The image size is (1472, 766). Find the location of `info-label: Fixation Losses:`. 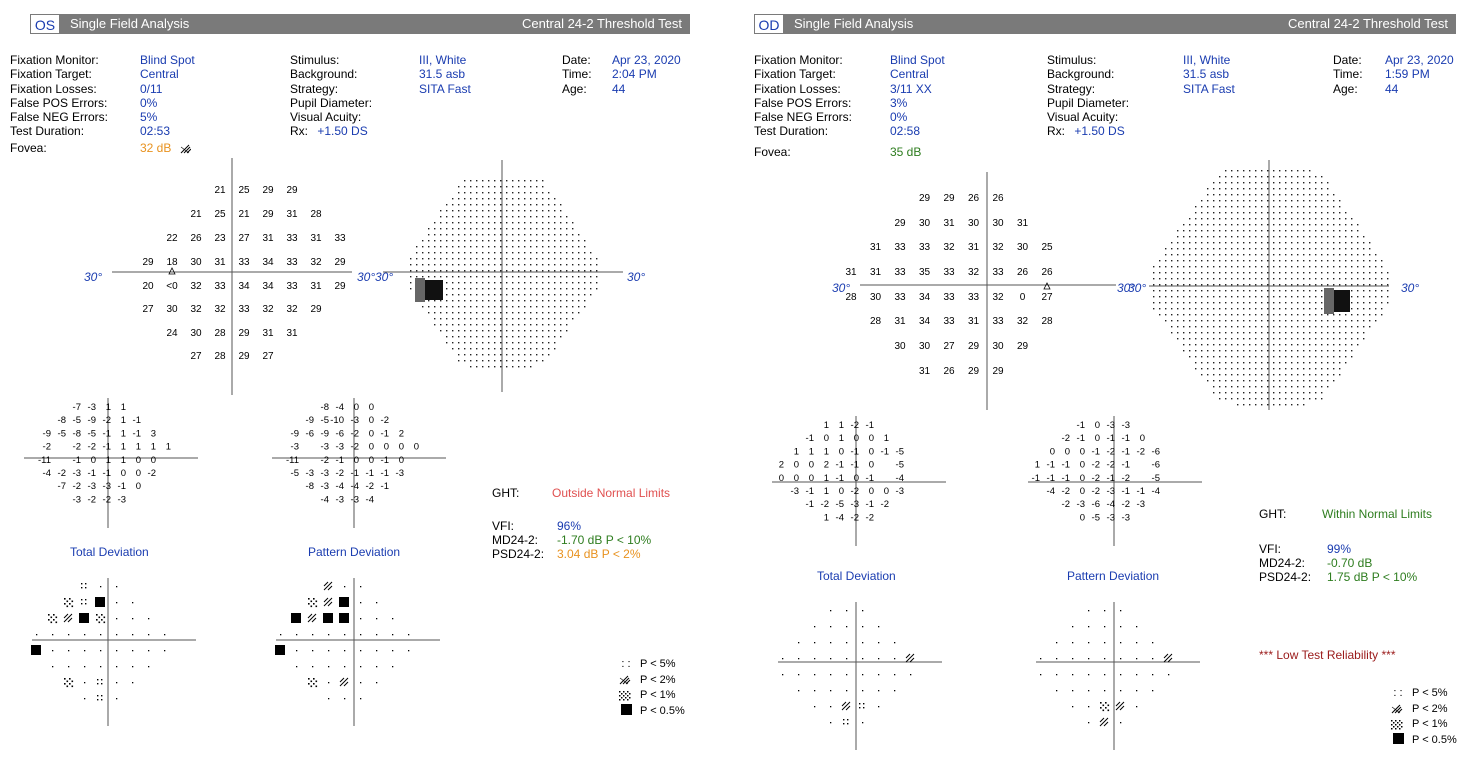

info-label: Fixation Losses: is located at coordinates (797, 88).